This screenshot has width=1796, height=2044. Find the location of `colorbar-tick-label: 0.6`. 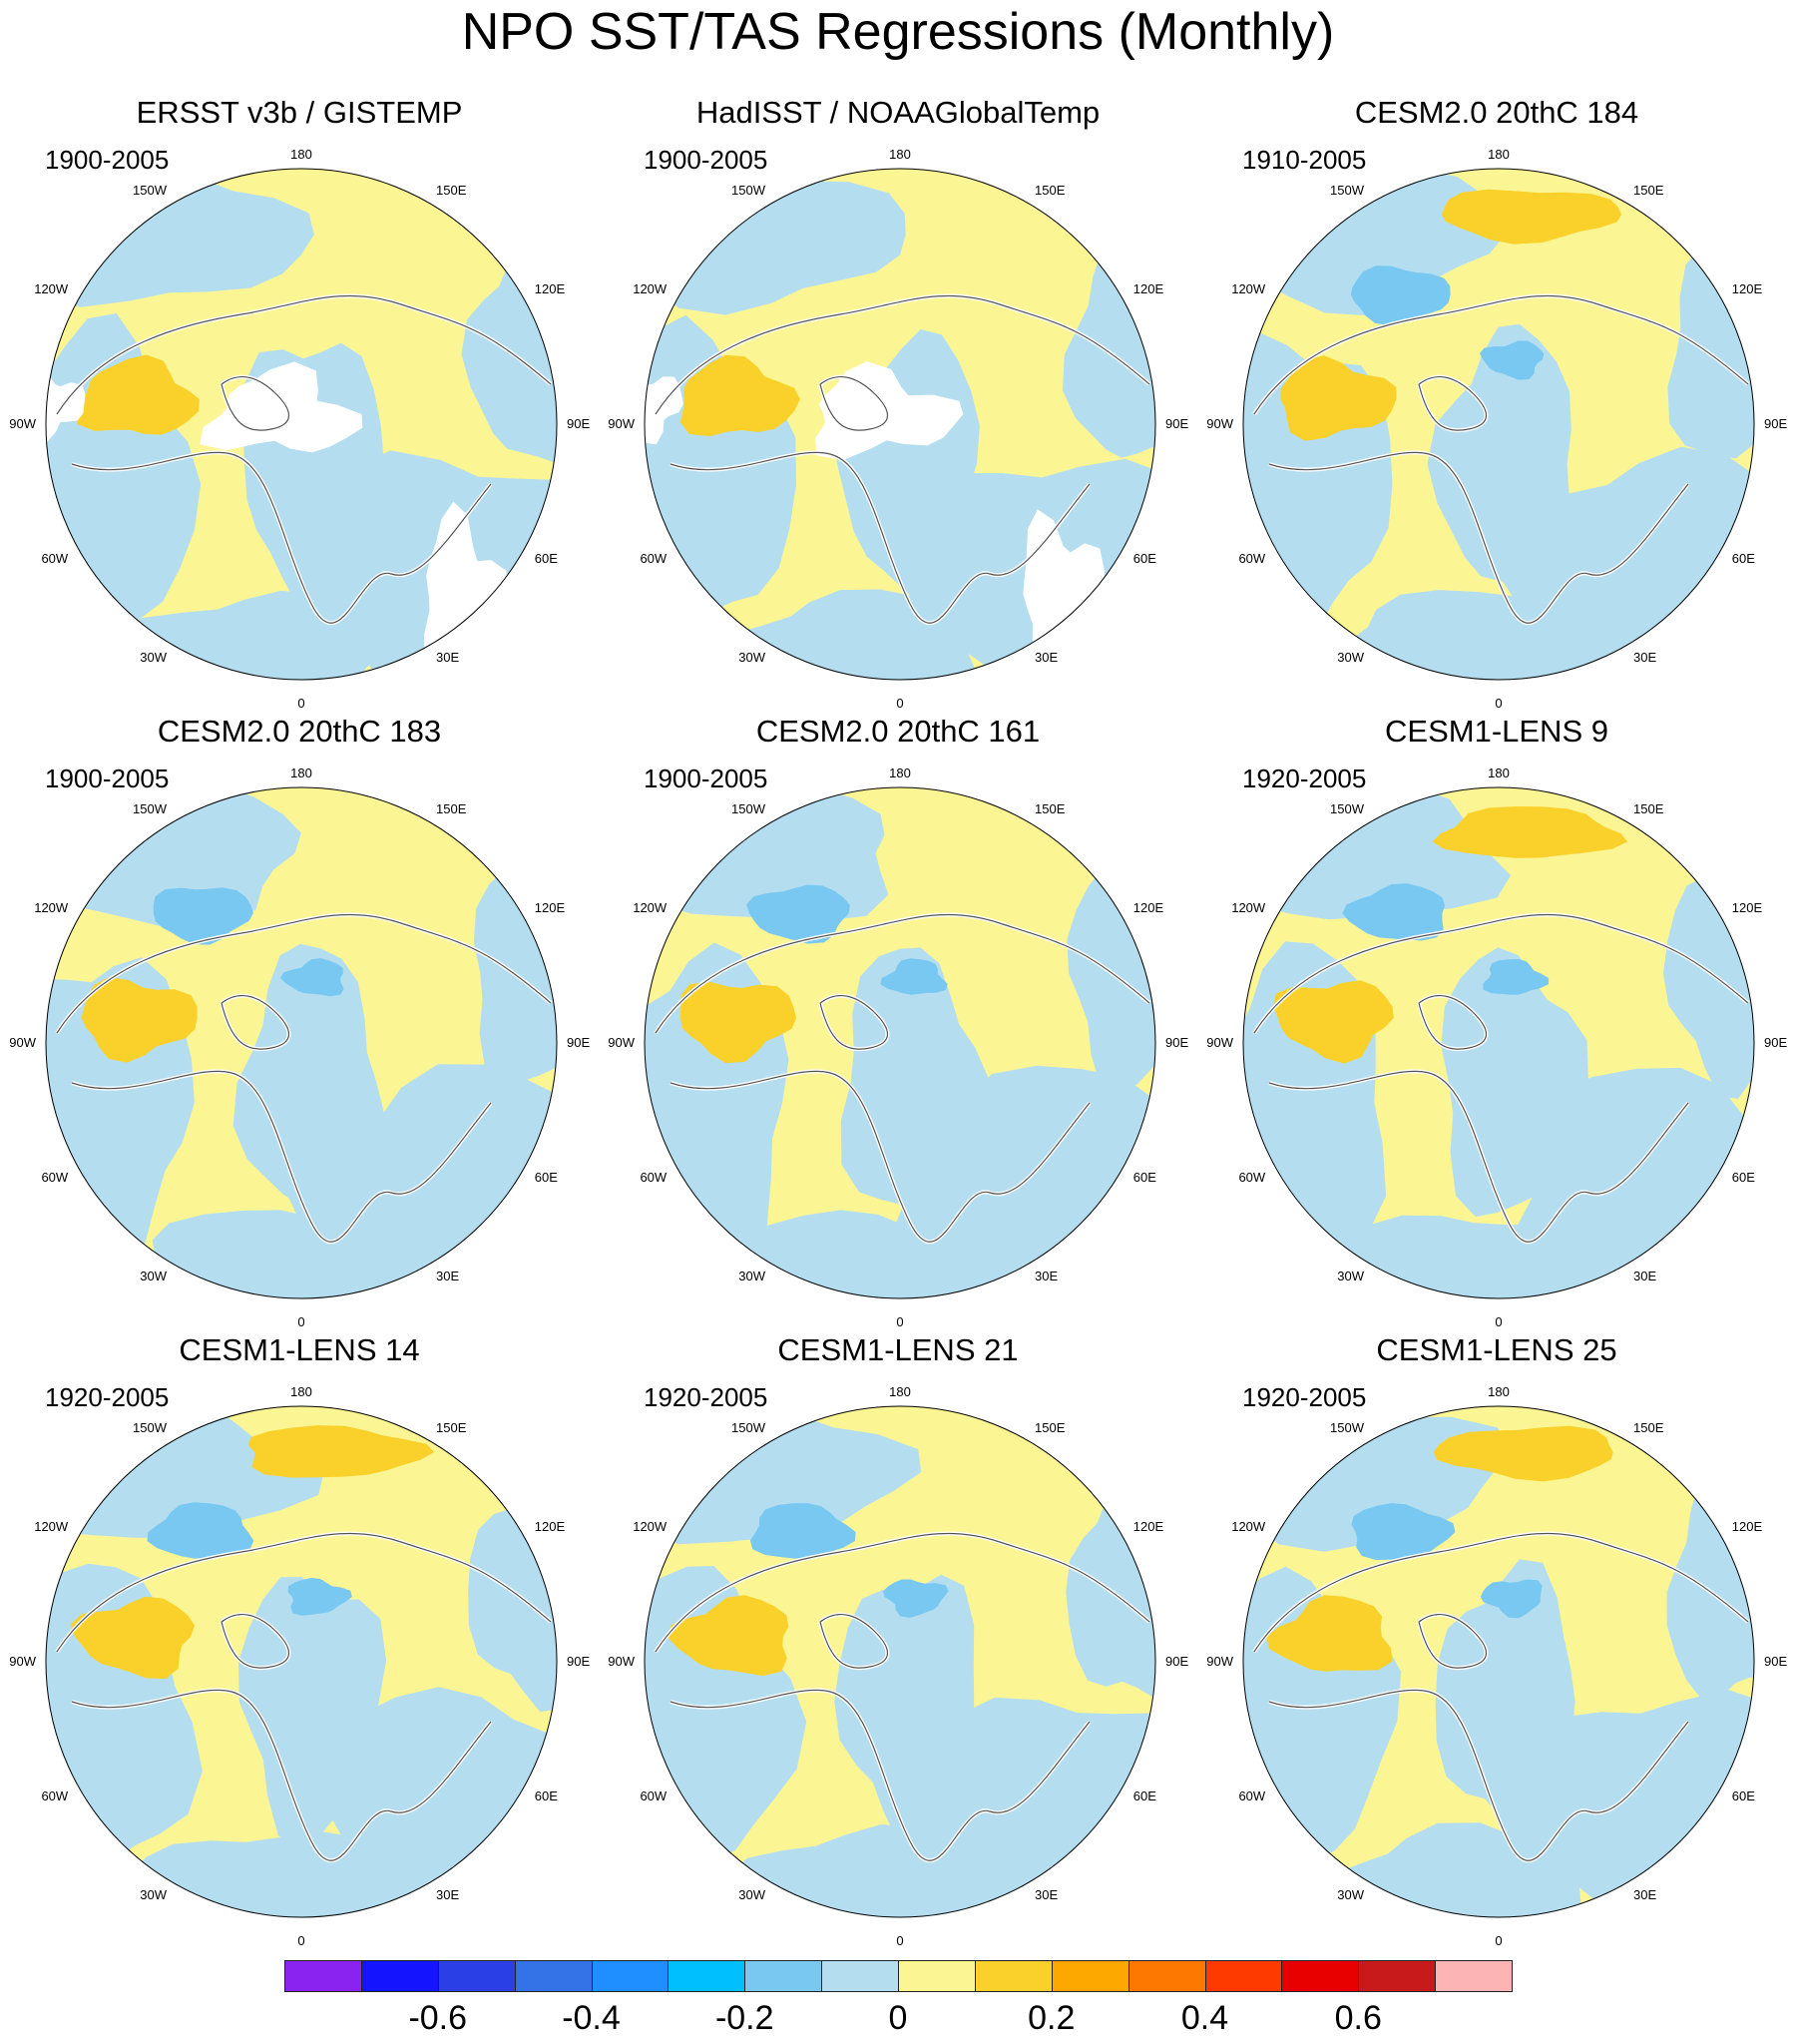

colorbar-tick-label: 0.6 is located at coordinates (1358, 2018).